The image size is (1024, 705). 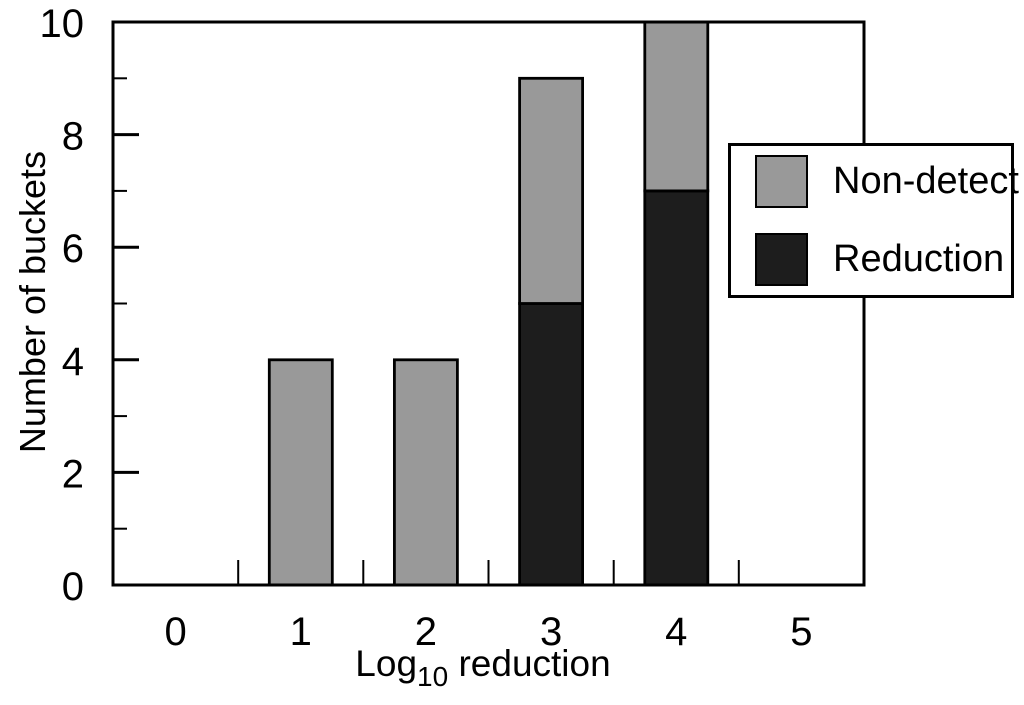 What do you see at coordinates (301, 632) in the screenshot?
I see `x-tick-label: 1` at bounding box center [301, 632].